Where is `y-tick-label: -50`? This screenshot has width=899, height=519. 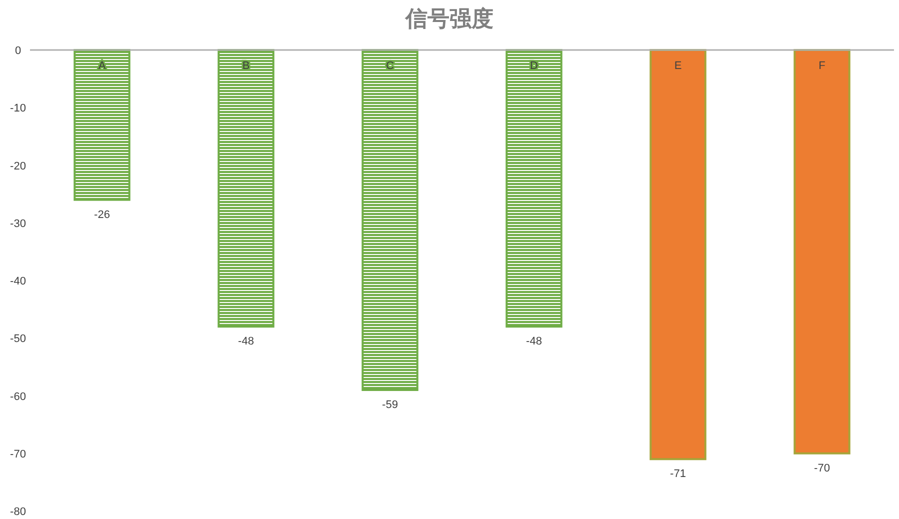 y-tick-label: -50 is located at coordinates (18, 339).